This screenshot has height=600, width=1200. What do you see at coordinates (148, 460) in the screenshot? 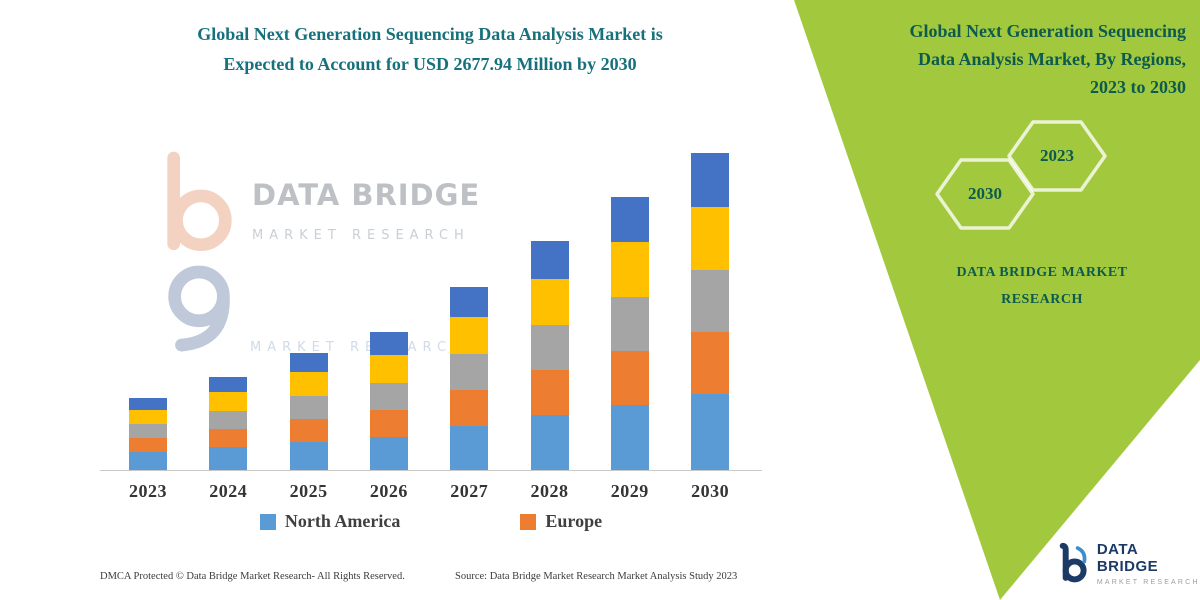
I see `segment-2023-north-america` at bounding box center [148, 460].